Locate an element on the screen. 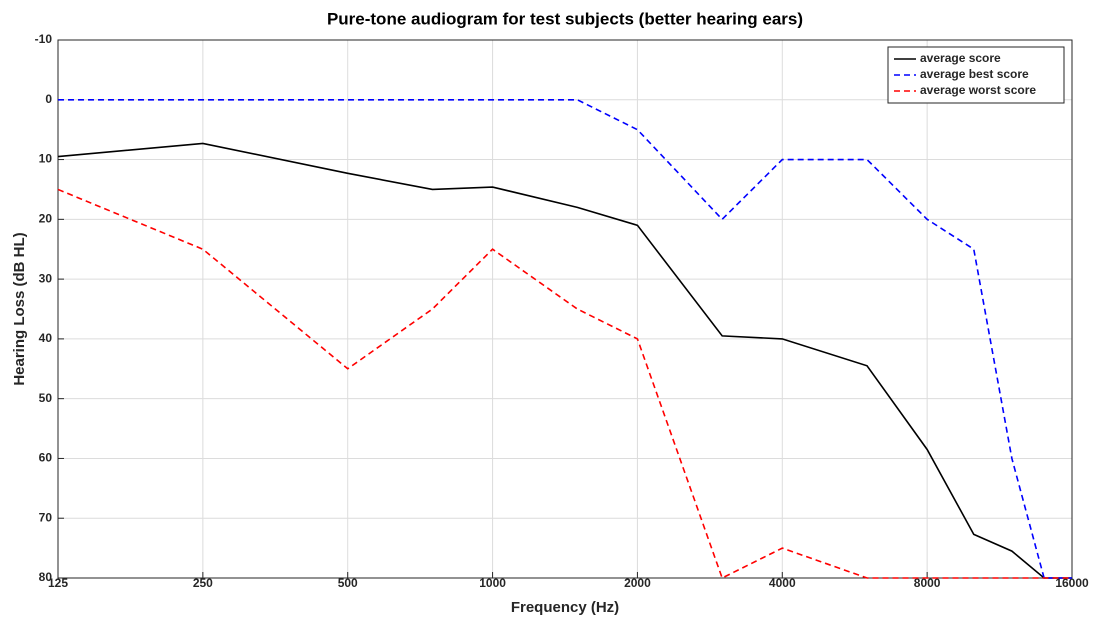 This screenshot has height=621, width=1094. legend-label: average best score is located at coordinates (974, 74).